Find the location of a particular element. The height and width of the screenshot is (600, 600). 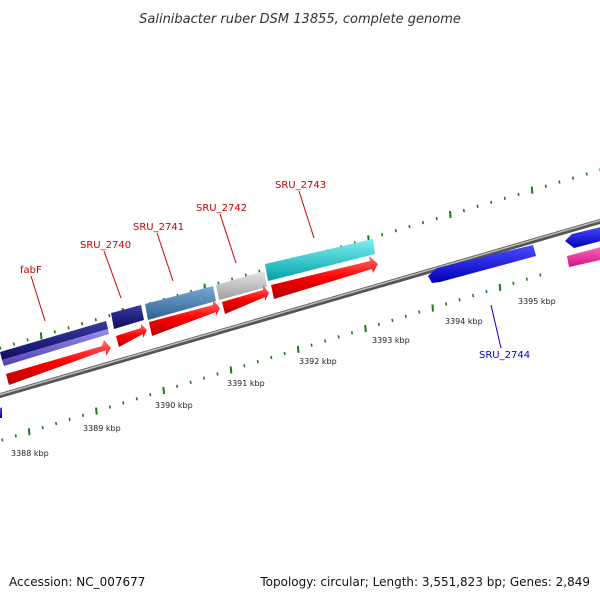

accession-text: Accession: NC_007677 is located at coordinates (77, 582).